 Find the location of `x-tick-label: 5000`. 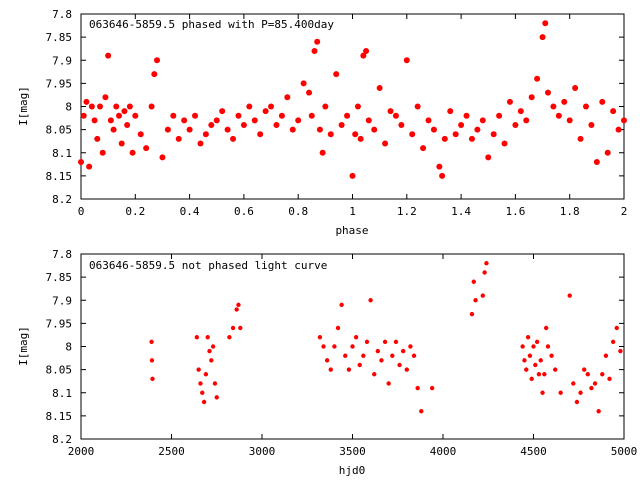

x-tick-label: 5000 is located at coordinates (624, 451).